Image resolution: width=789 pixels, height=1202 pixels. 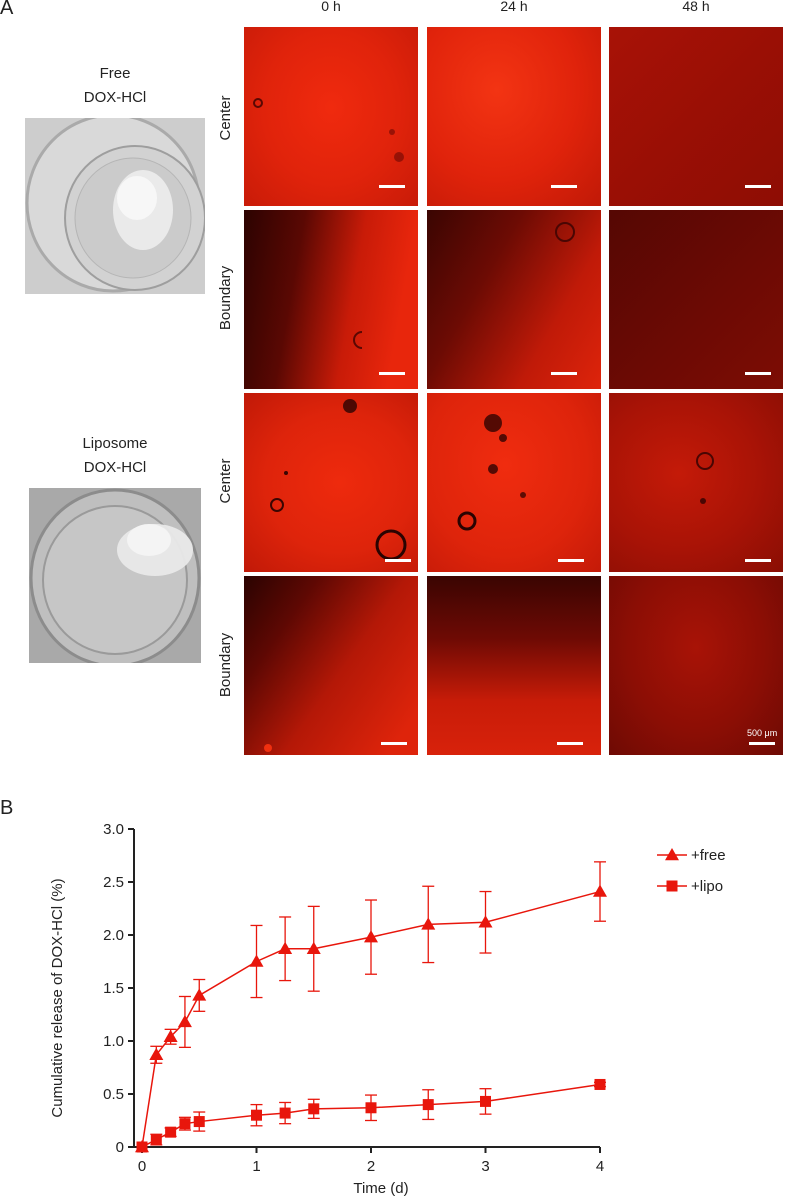 I want to click on row-label-lipo-boundary: Boundary, so click(x=225, y=665).